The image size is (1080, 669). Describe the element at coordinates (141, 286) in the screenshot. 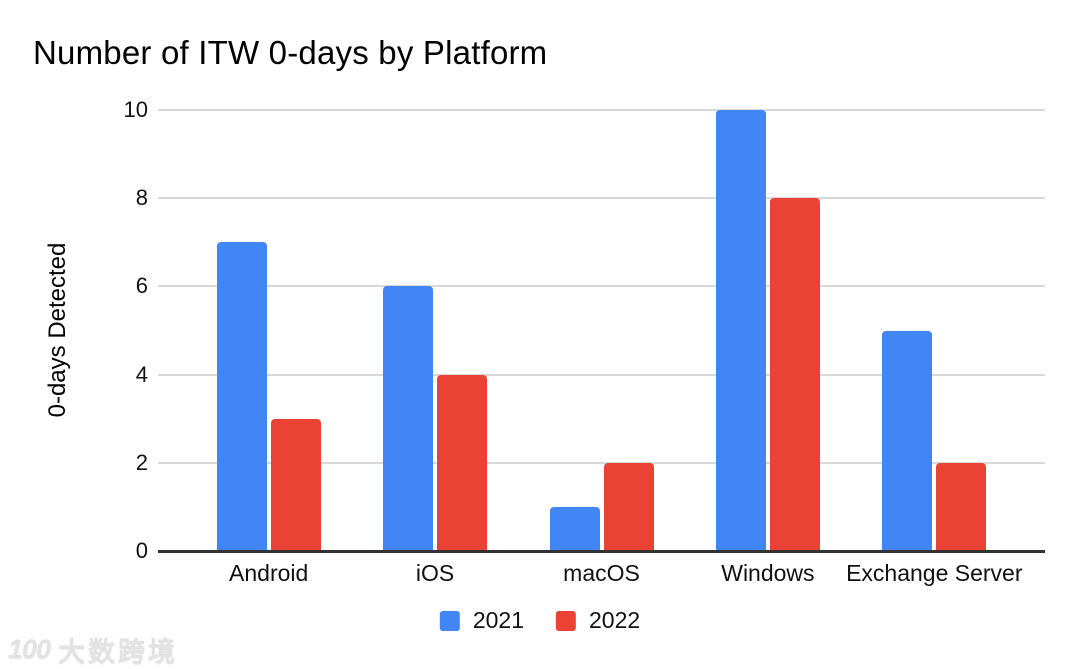

I see `y-tick-6: 6` at that location.